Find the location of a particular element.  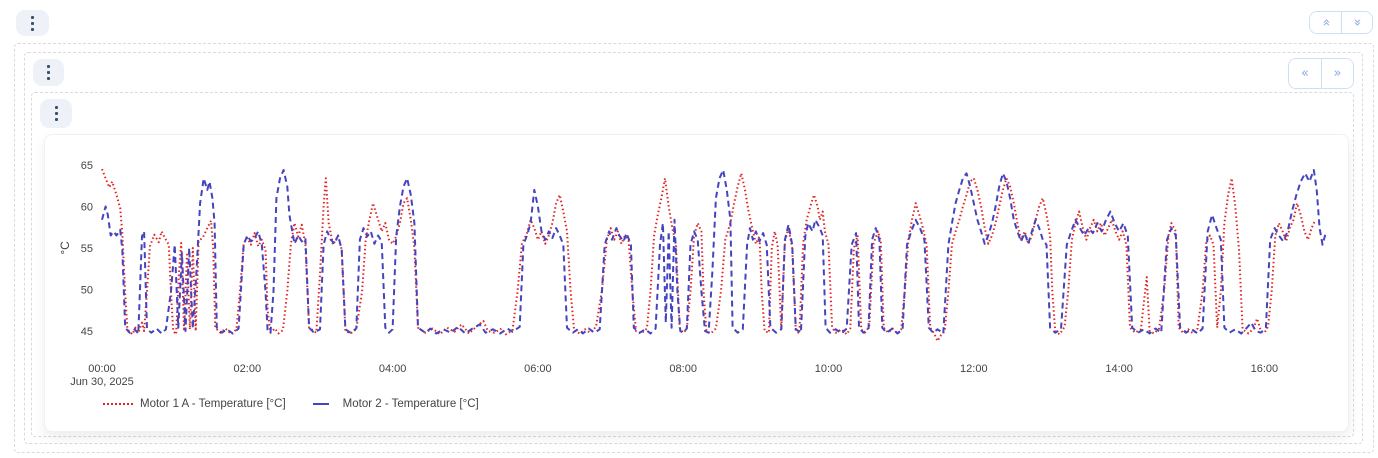

chevrons-left-icon: « is located at coordinates (1305, 73).